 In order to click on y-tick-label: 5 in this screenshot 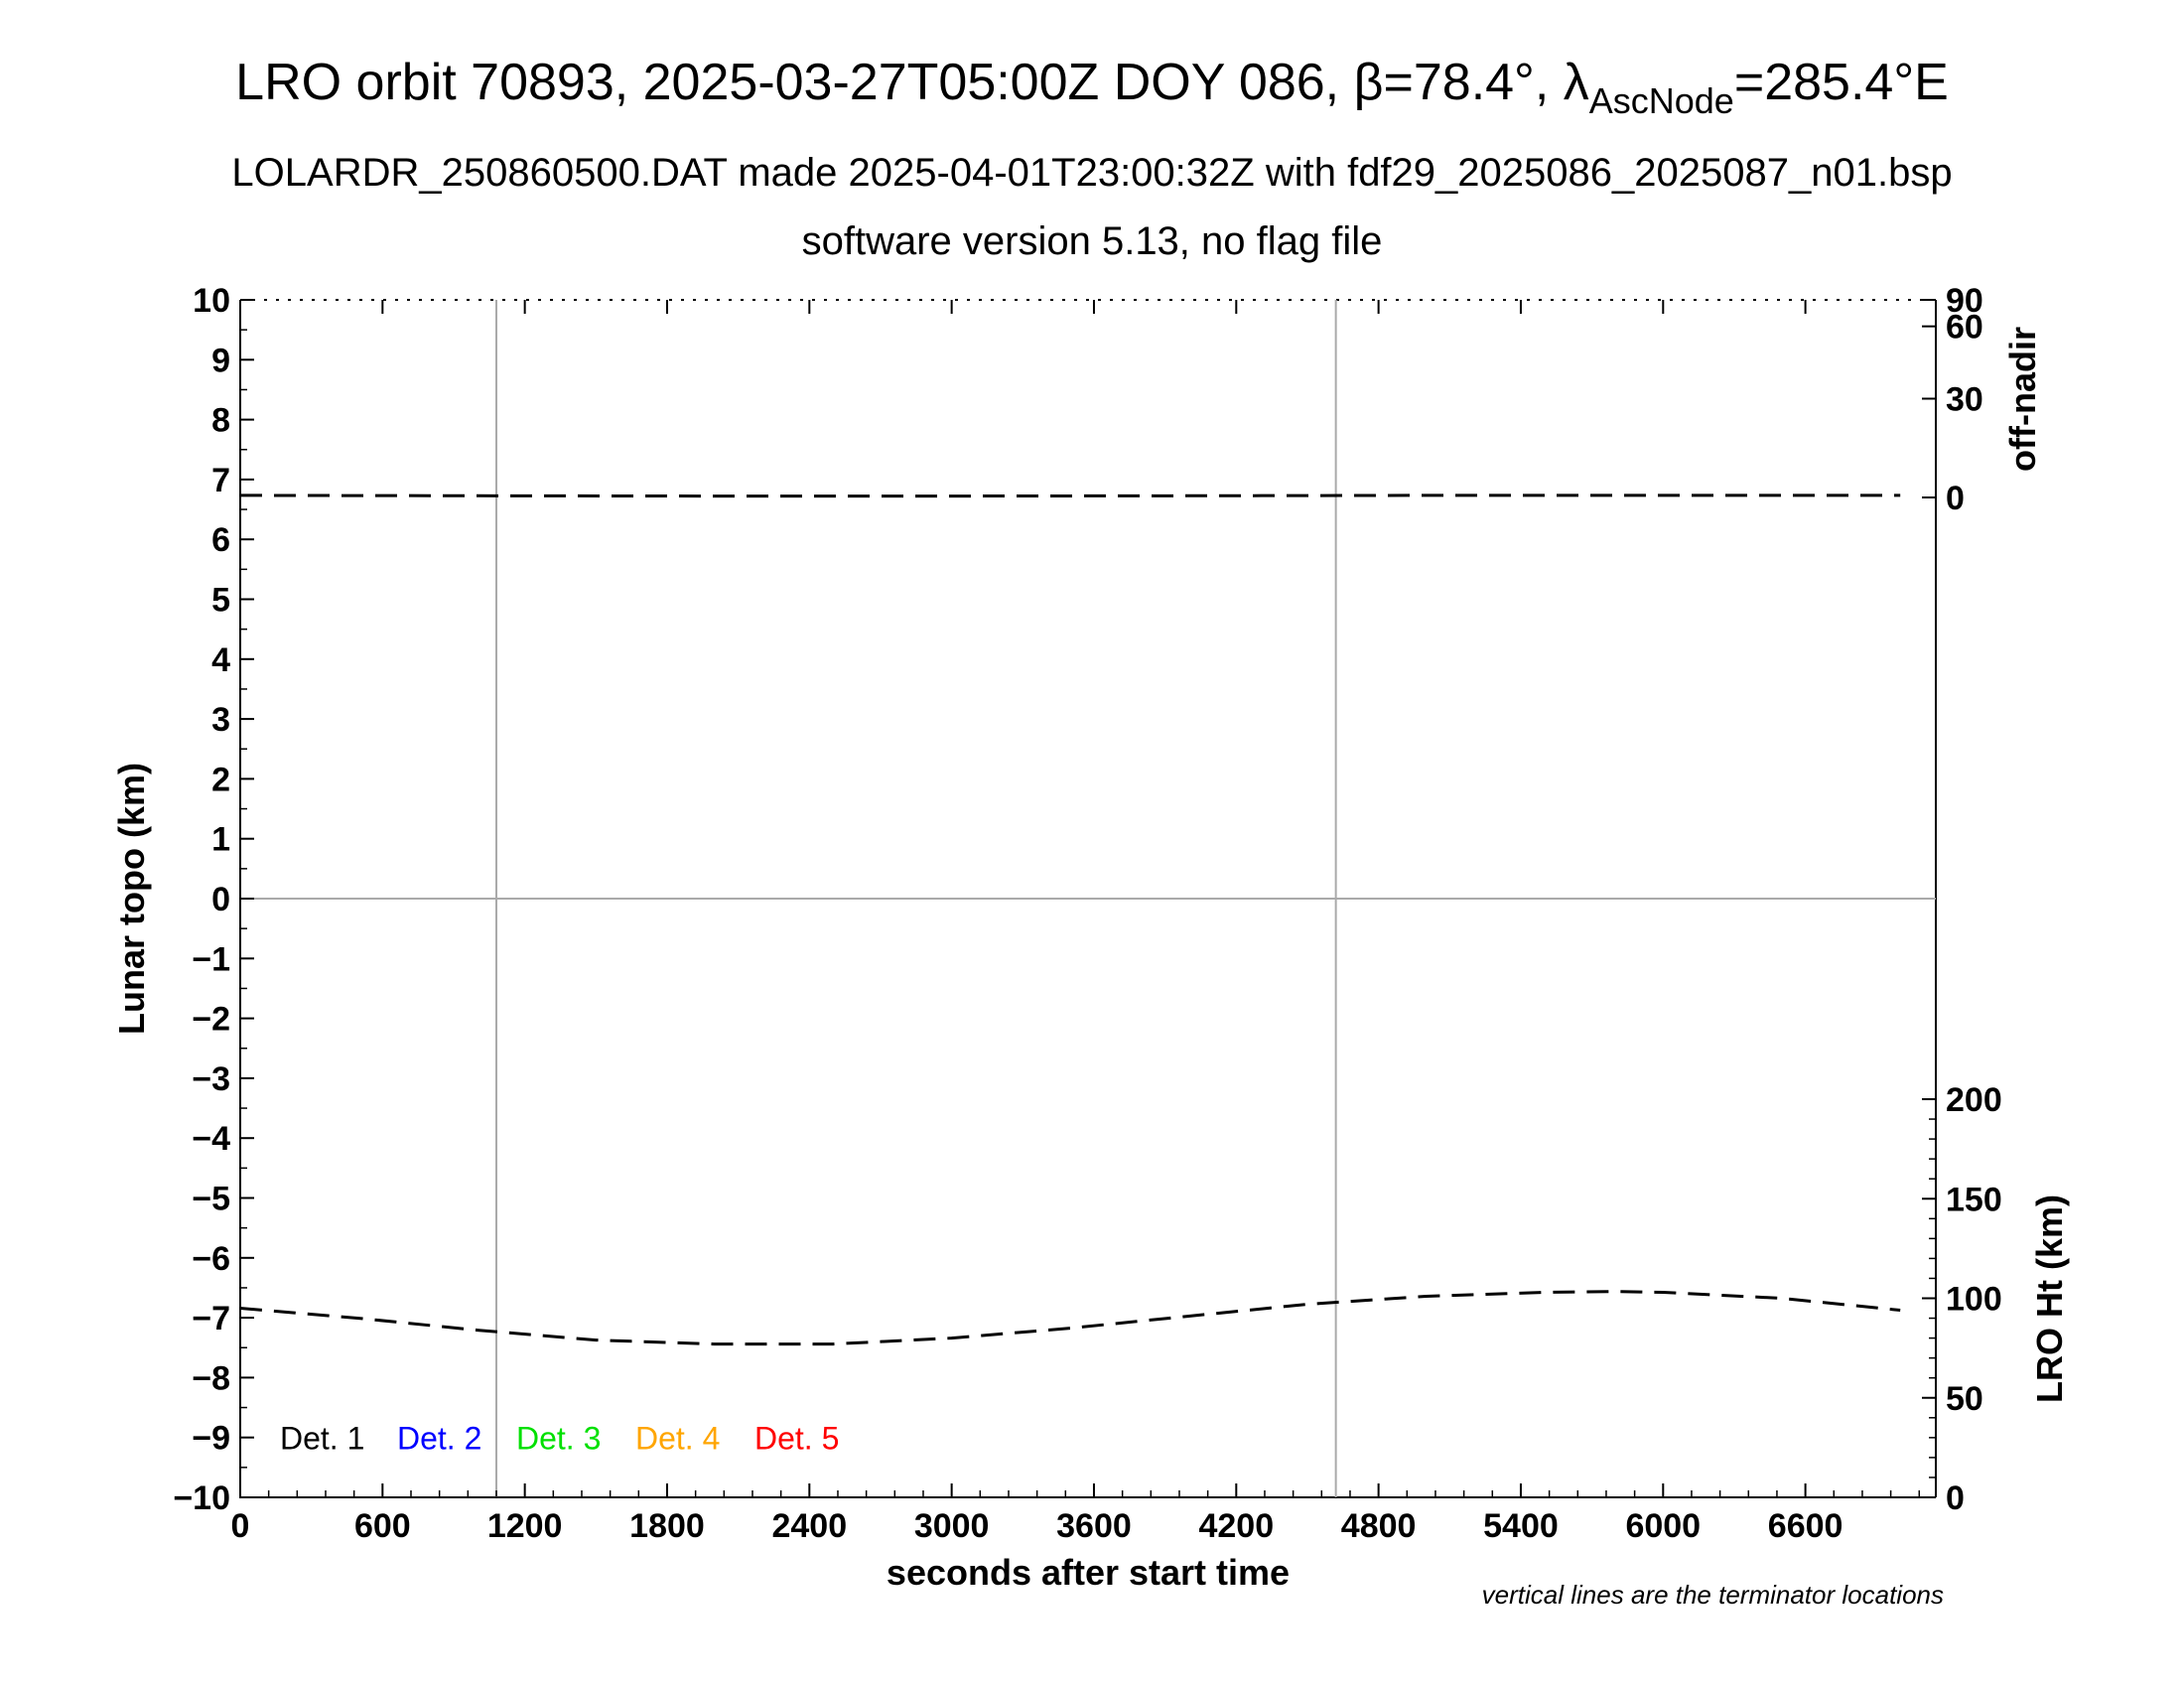, I will do `click(220, 601)`.